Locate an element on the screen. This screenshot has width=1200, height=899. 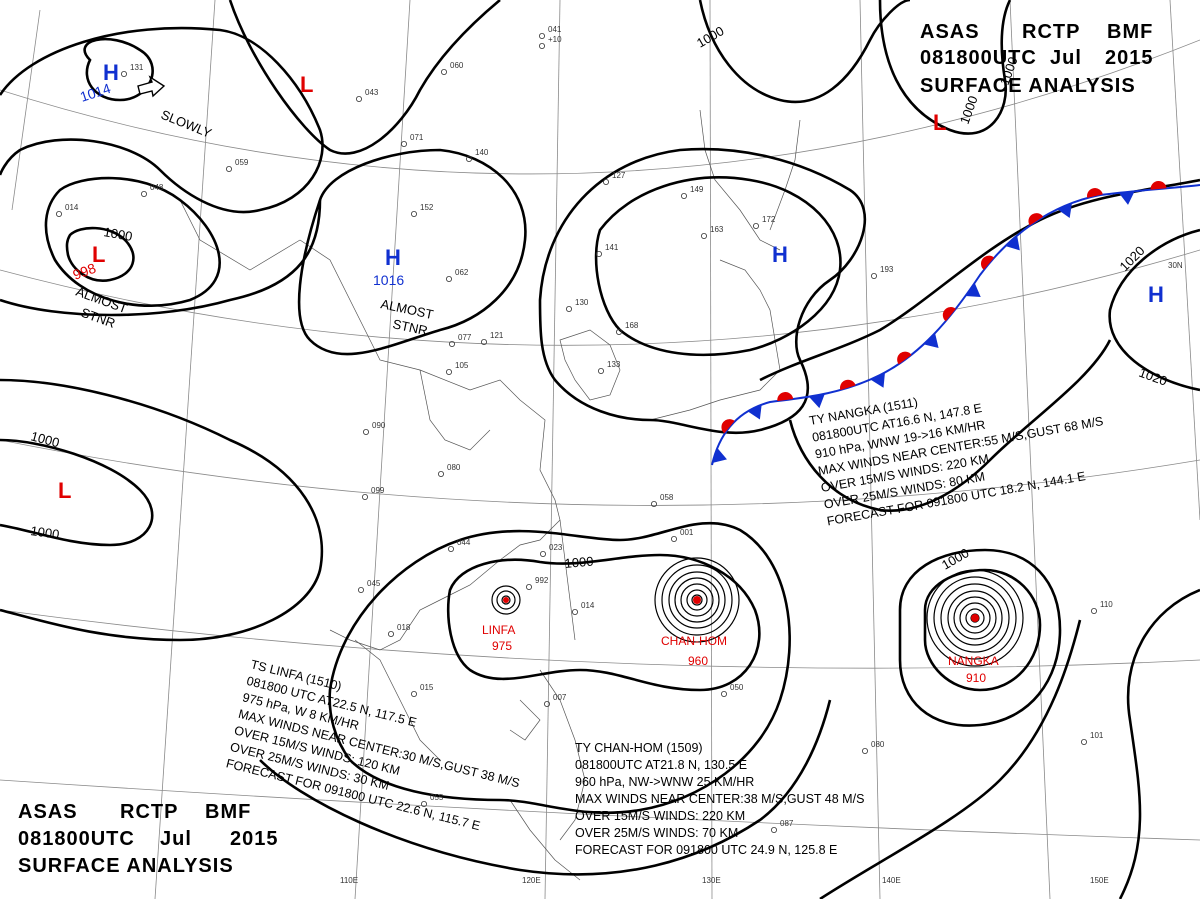
station-pressure-value: 059 is located at coordinates (242, 162).